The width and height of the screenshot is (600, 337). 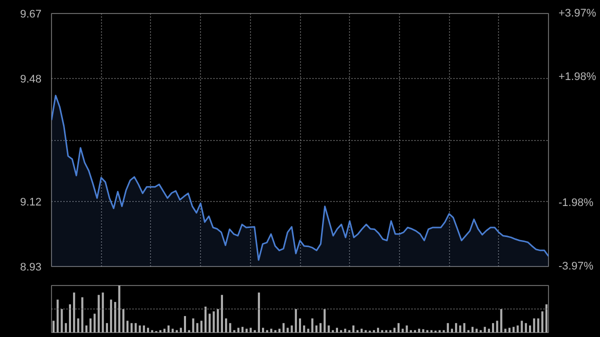 What do you see at coordinates (577, 14) in the screenshot?
I see `y2-tick-label: +3.97%` at bounding box center [577, 14].